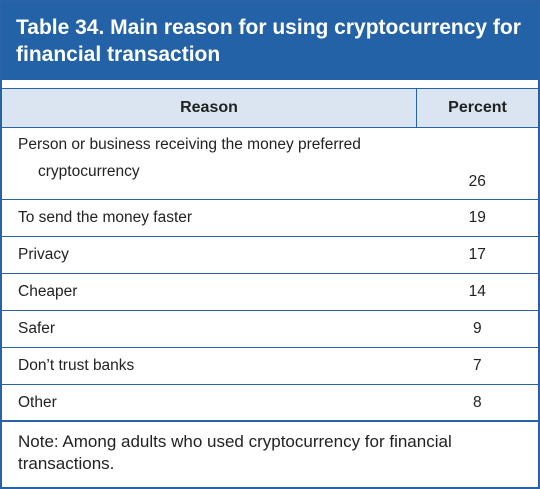  I want to click on reason-cell: Cheaper, so click(209, 292).